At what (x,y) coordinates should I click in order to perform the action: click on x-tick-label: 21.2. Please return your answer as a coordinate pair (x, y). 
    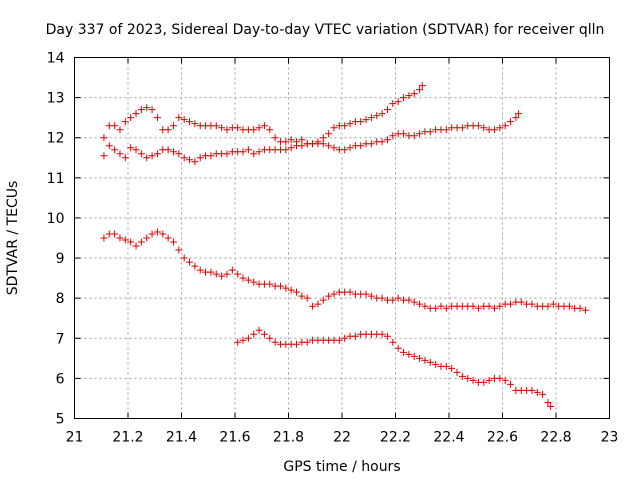
    Looking at the image, I should click on (127, 438).